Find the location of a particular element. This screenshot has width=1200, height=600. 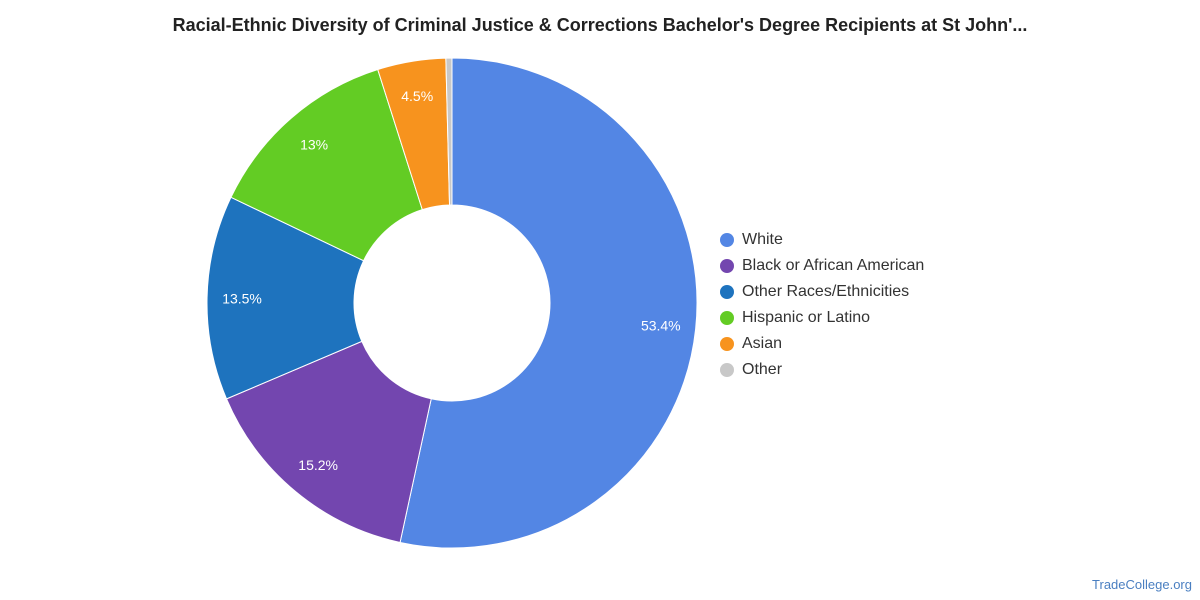

slice-other is located at coordinates (449, 131).